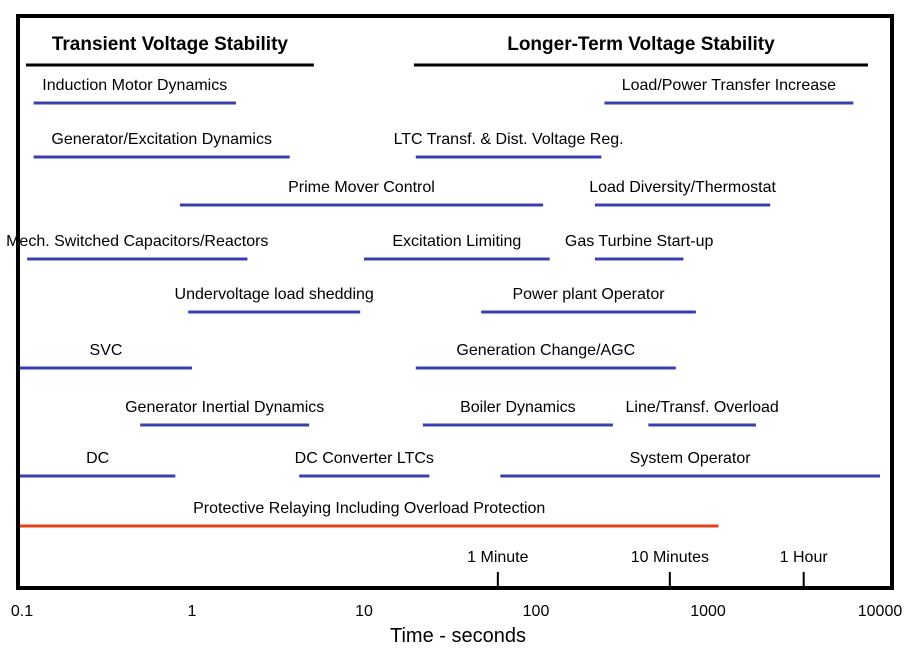 Image resolution: width=913 pixels, height=655 pixels. I want to click on phase-title: Transient Voltage Stability, so click(170, 44).